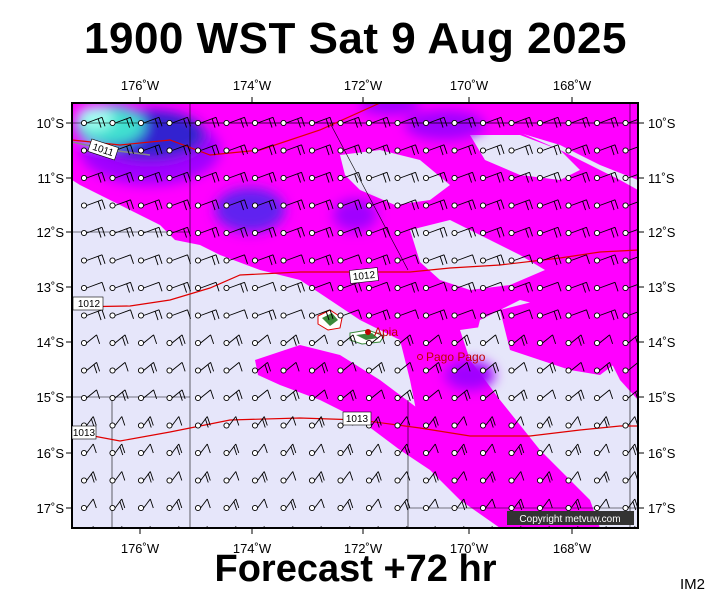 This screenshot has width=711, height=600. Describe the element at coordinates (662, 123) in the screenshot. I see `lat-label-right: 10˚S` at that location.